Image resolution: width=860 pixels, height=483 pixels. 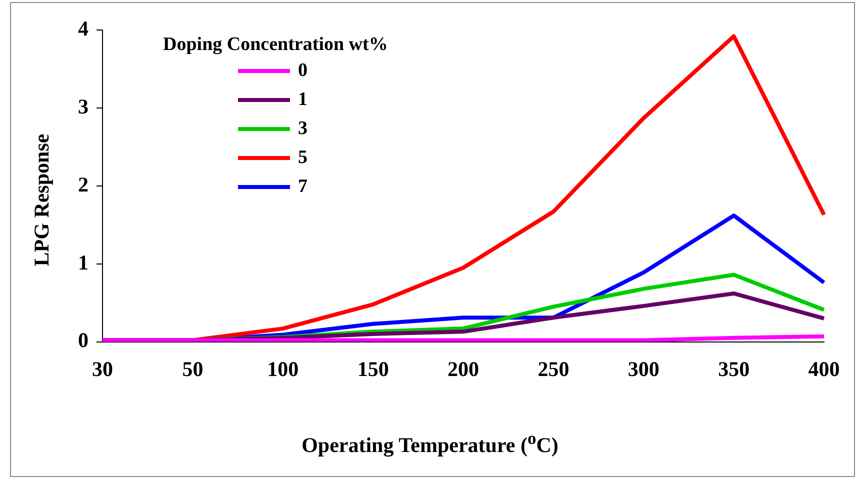 I want to click on x-tick-label: 30, so click(x=102, y=368).